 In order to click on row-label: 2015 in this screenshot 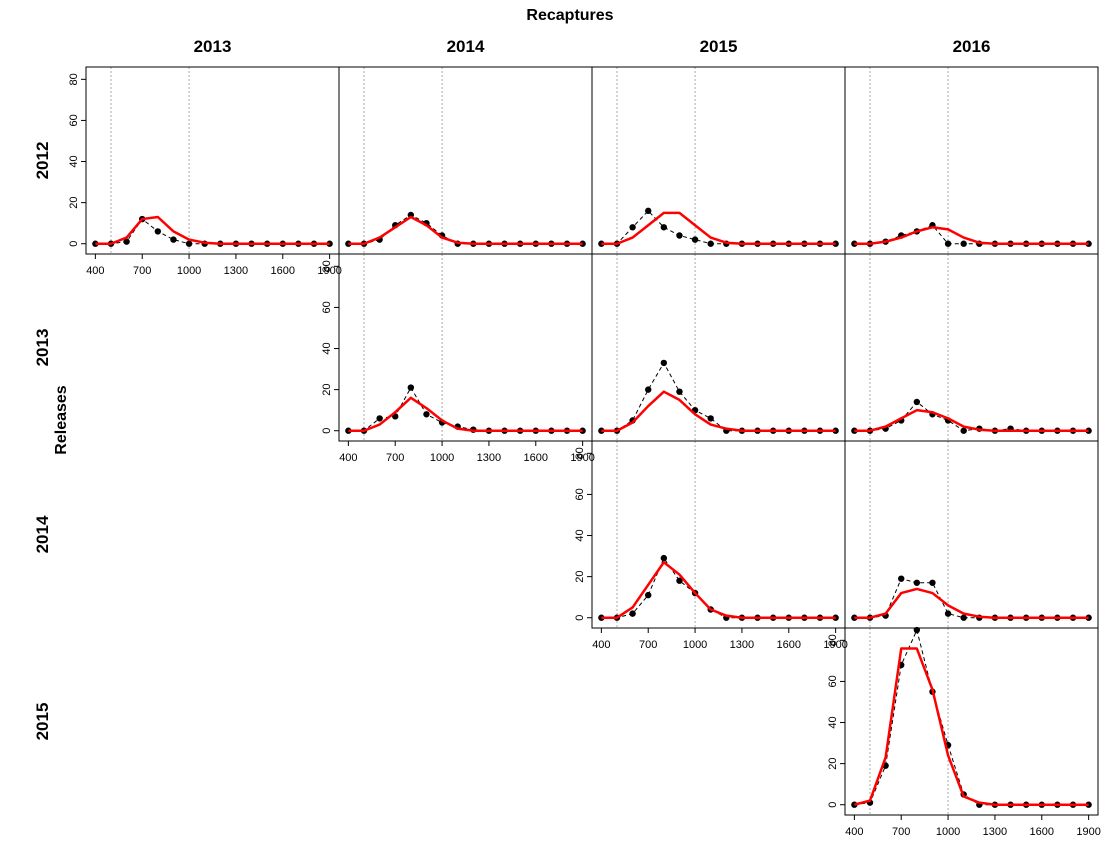, I will do `click(42, 722)`.